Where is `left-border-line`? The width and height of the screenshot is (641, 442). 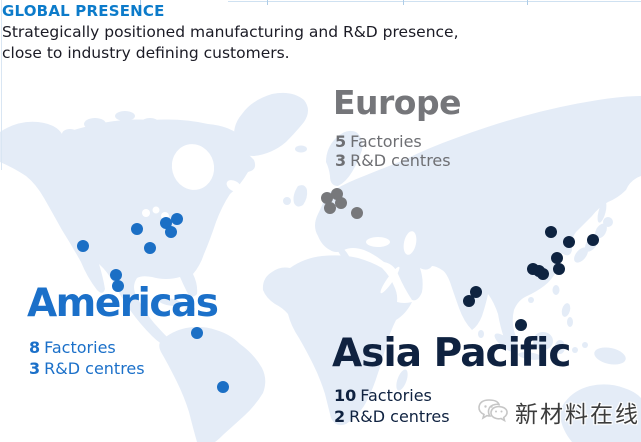
left-border-line is located at coordinates (1, 85).